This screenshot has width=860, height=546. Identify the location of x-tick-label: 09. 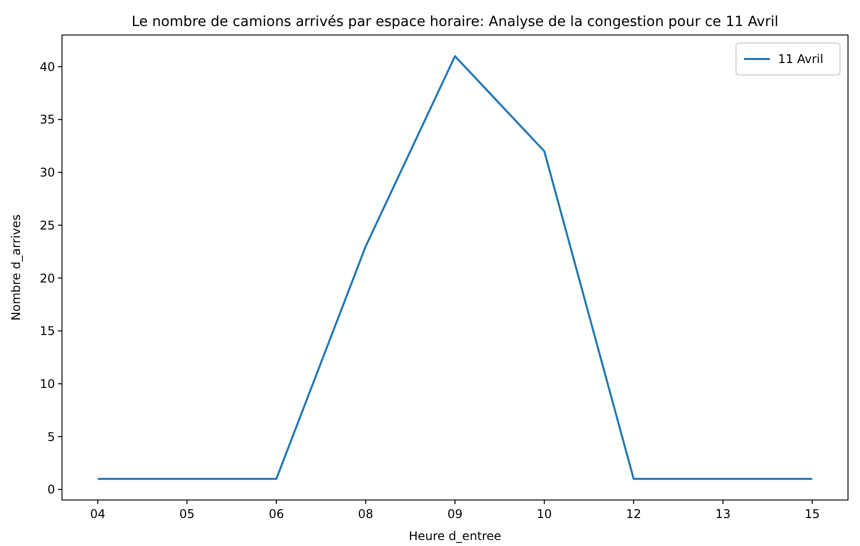
(455, 514).